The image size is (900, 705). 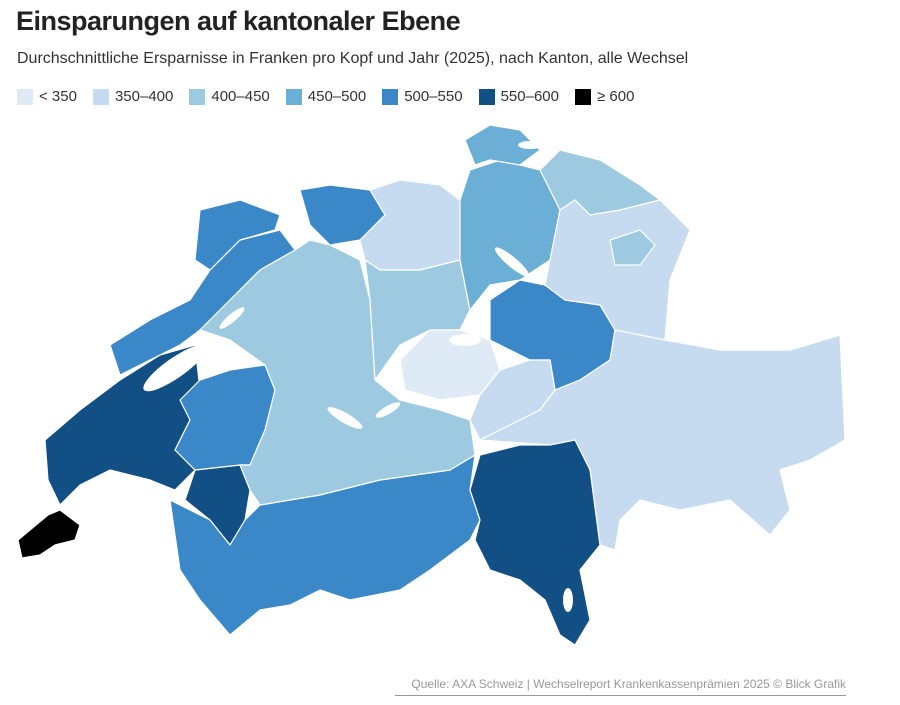 What do you see at coordinates (58, 96) in the screenshot?
I see `legend-label: < 350` at bounding box center [58, 96].